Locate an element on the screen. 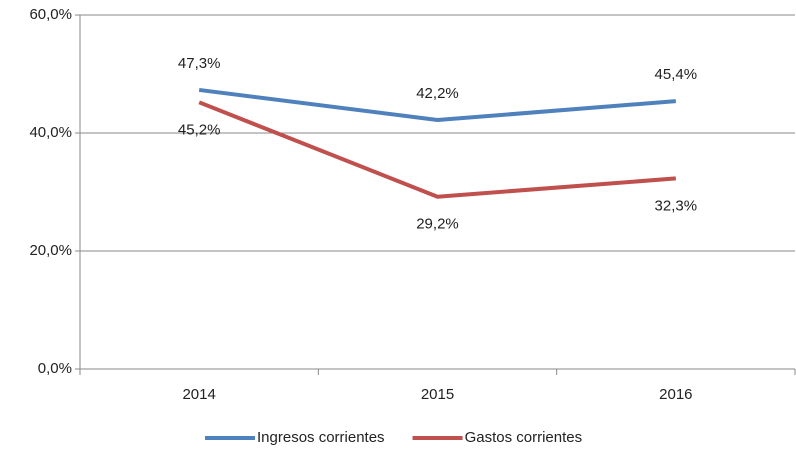 This screenshot has width=796, height=450. data-label: 42,2% is located at coordinates (437, 93).